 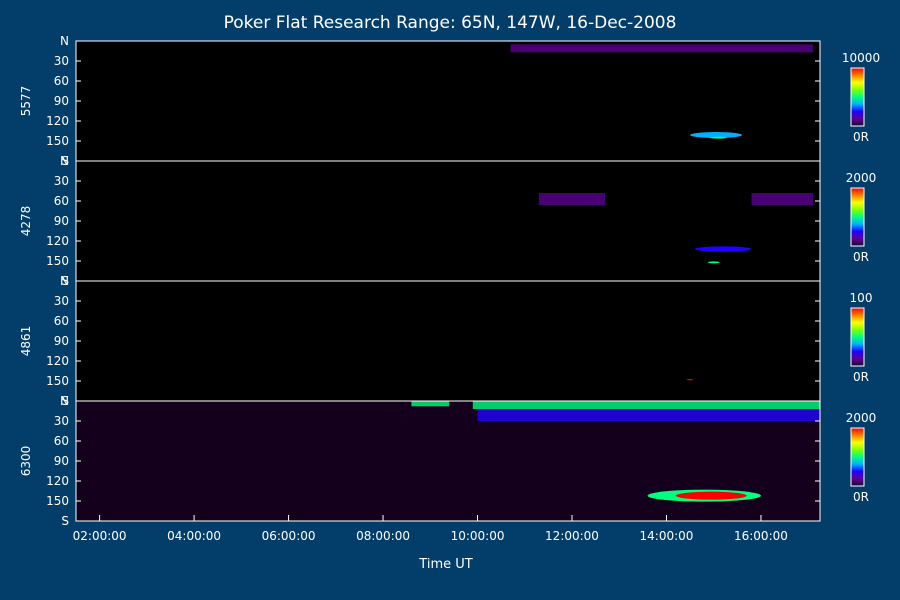 What do you see at coordinates (861, 298) in the screenshot?
I see `colorbar-max-label: 100` at bounding box center [861, 298].